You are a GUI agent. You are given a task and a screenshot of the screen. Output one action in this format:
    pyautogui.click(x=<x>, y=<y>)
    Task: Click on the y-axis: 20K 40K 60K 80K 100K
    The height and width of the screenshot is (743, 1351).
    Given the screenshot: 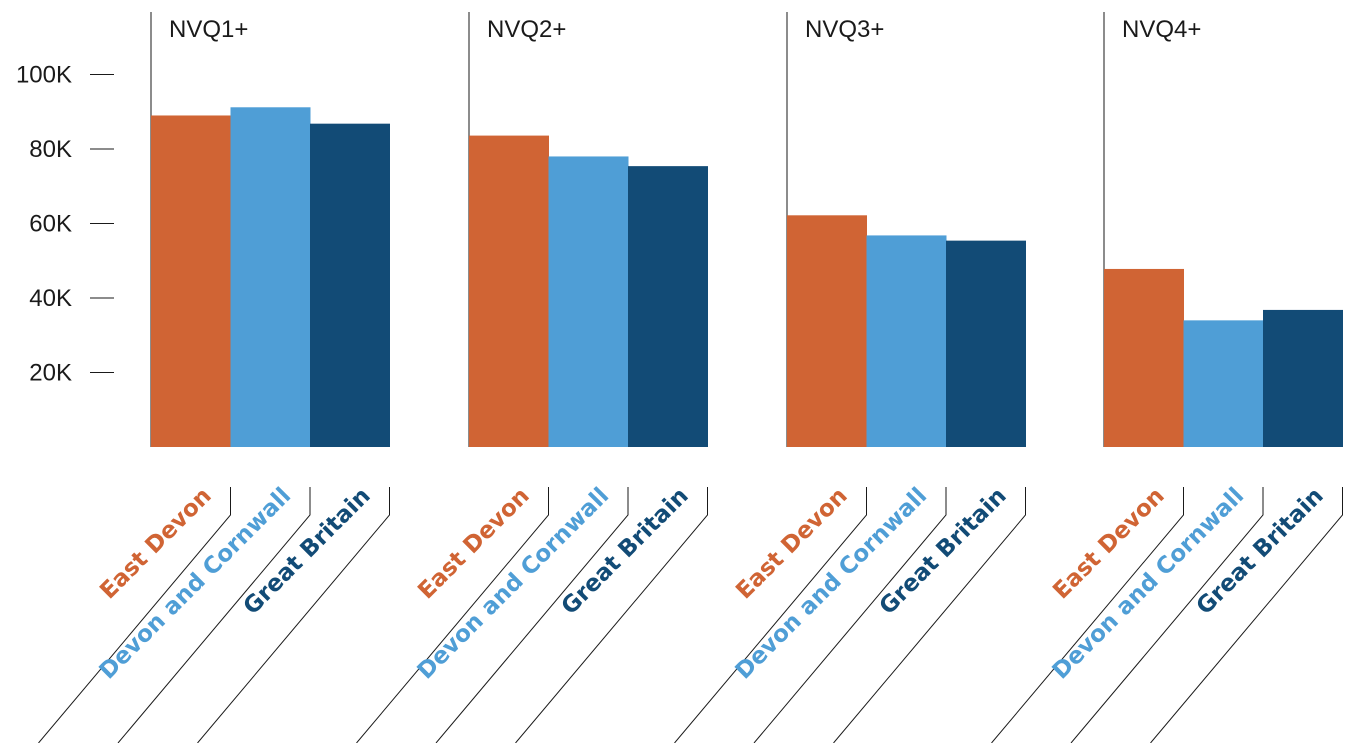 What is the action you would take?
    pyautogui.click(x=65, y=224)
    